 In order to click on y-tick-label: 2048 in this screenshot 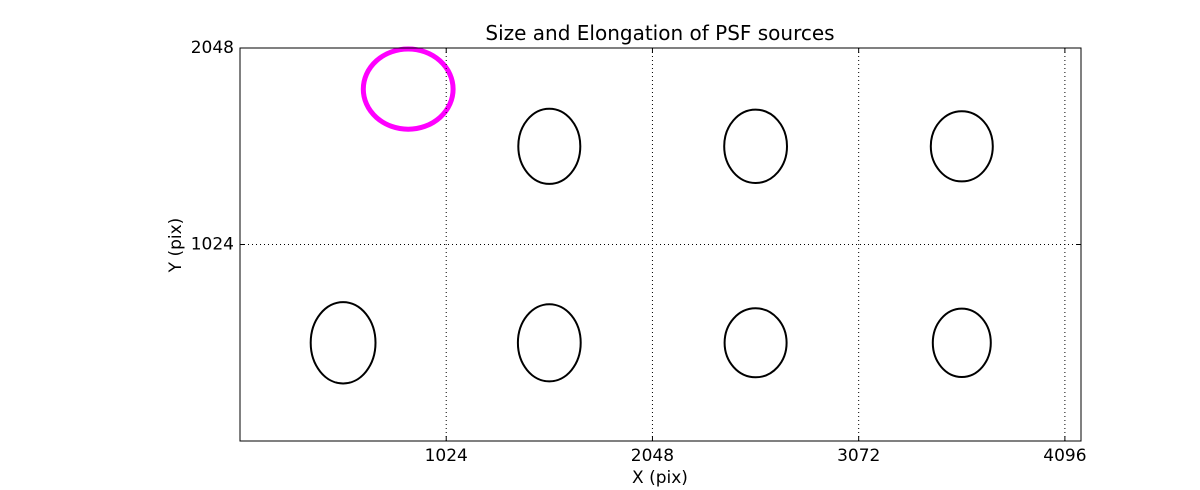, I will do `click(212, 48)`.